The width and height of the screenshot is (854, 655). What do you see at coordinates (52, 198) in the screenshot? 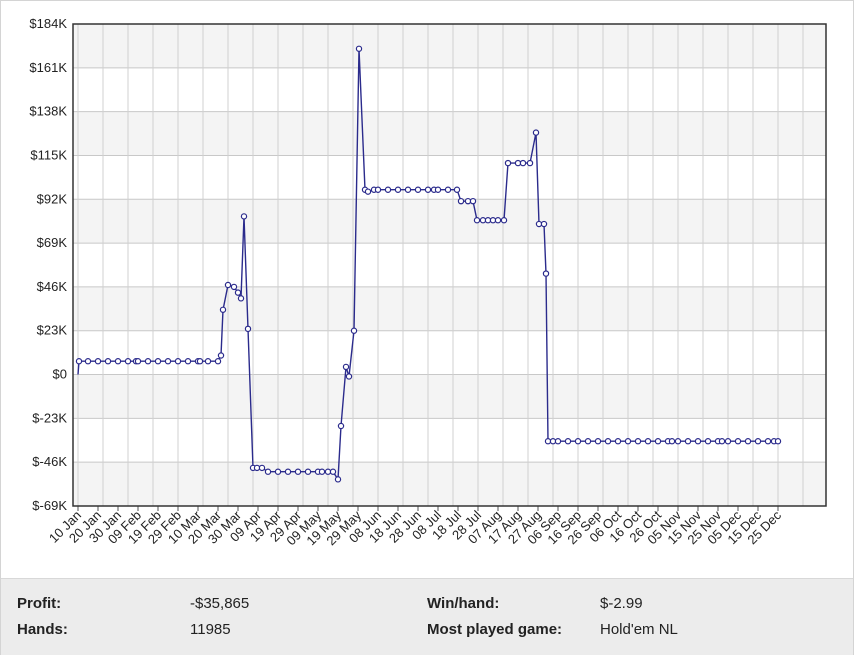
I see `y-tick-label: $92K` at bounding box center [52, 198].